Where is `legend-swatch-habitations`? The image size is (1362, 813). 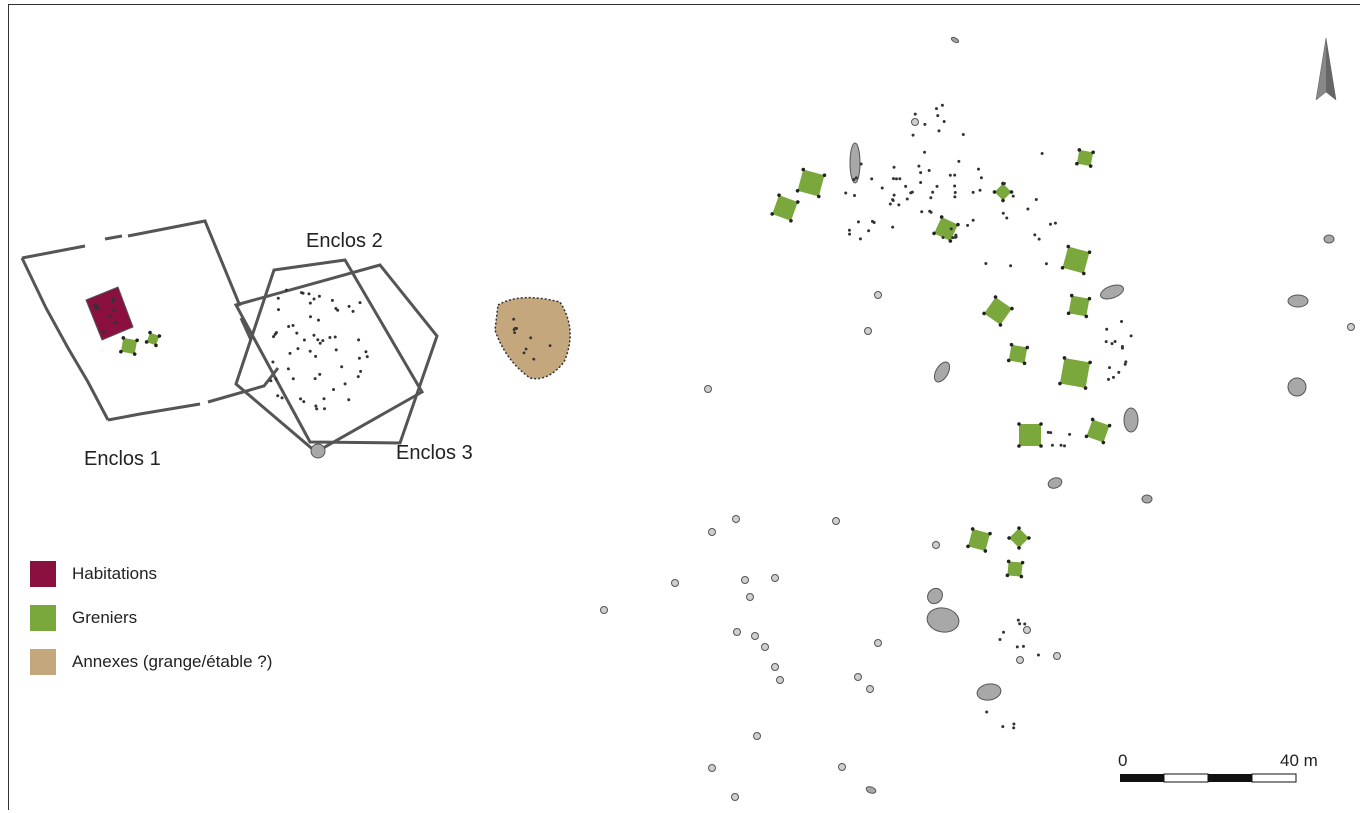
legend-swatch-habitations is located at coordinates (43, 574).